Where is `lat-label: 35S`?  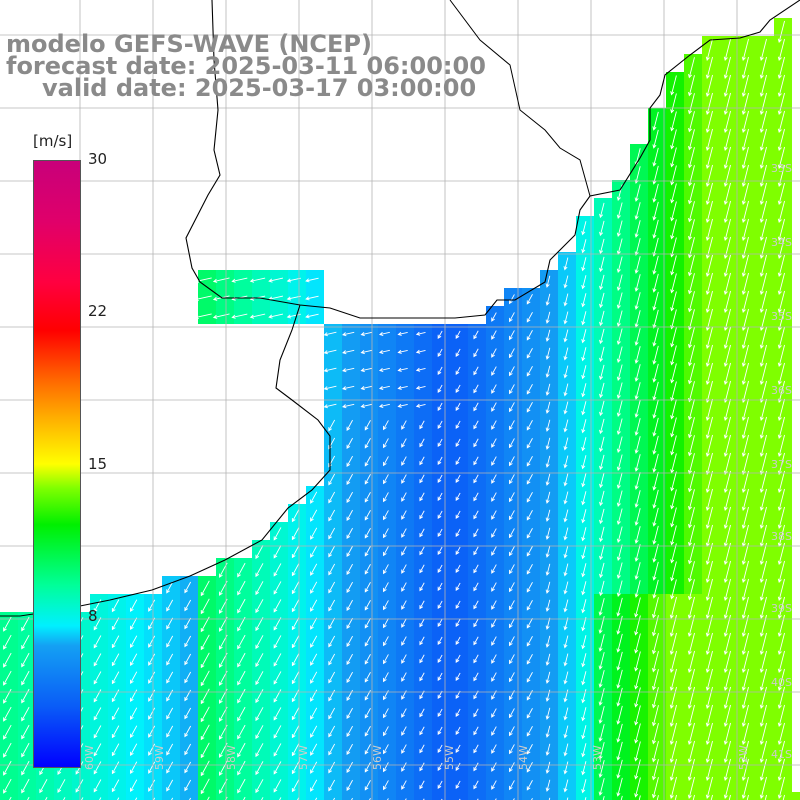 lat-label: 35S is located at coordinates (781, 316).